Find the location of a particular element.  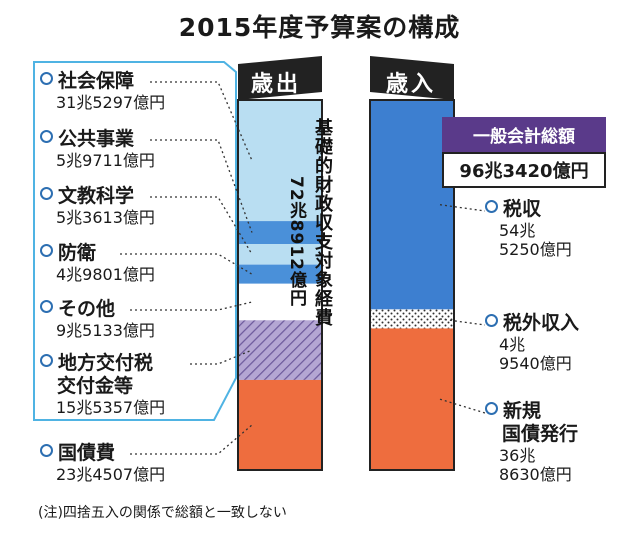

total-label: 一般会計総額 is located at coordinates (524, 134).